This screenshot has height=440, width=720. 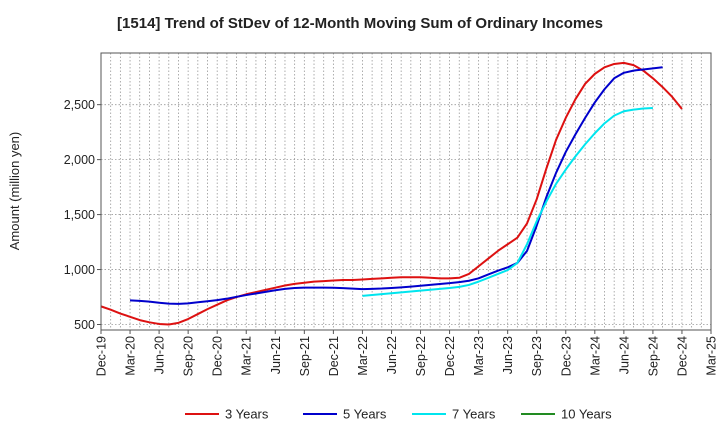 I want to click on y-tick-label: 1,500, so click(x=79, y=215).